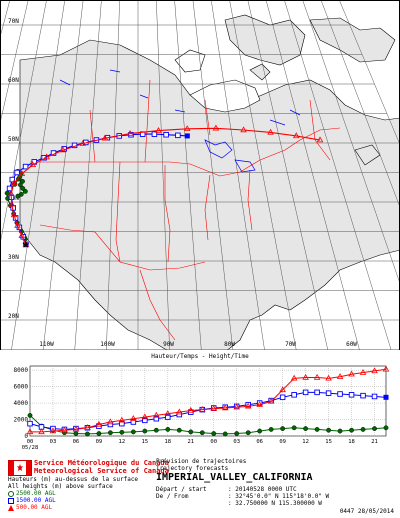  What do you see at coordinates (99, 442) in the screenshot?
I see `x-tick-label: 09` at bounding box center [99, 442].